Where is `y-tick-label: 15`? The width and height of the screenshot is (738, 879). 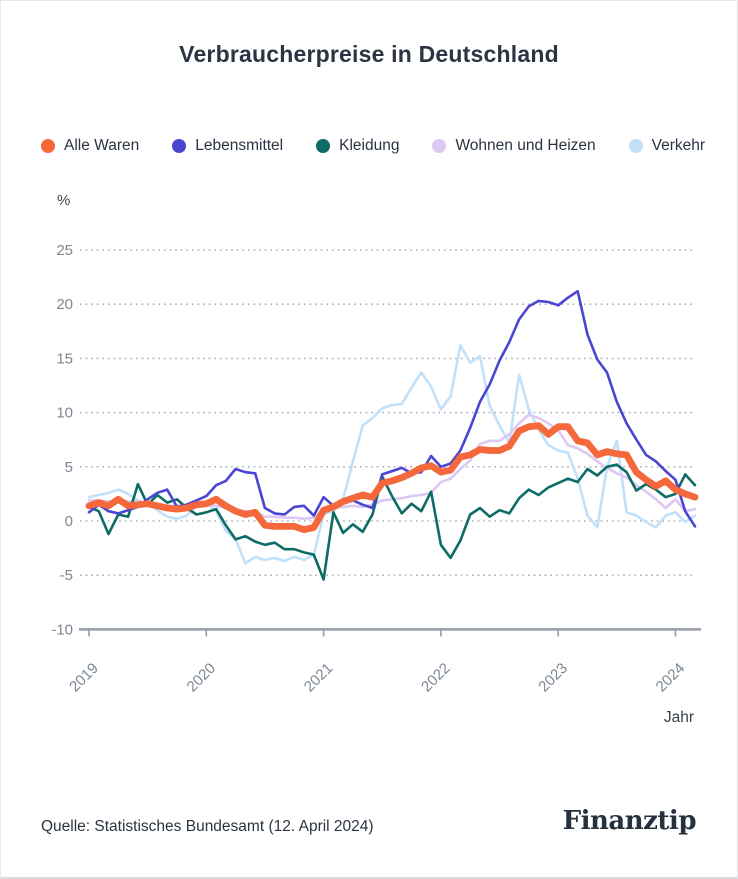 y-tick-label: 15 is located at coordinates (64, 358).